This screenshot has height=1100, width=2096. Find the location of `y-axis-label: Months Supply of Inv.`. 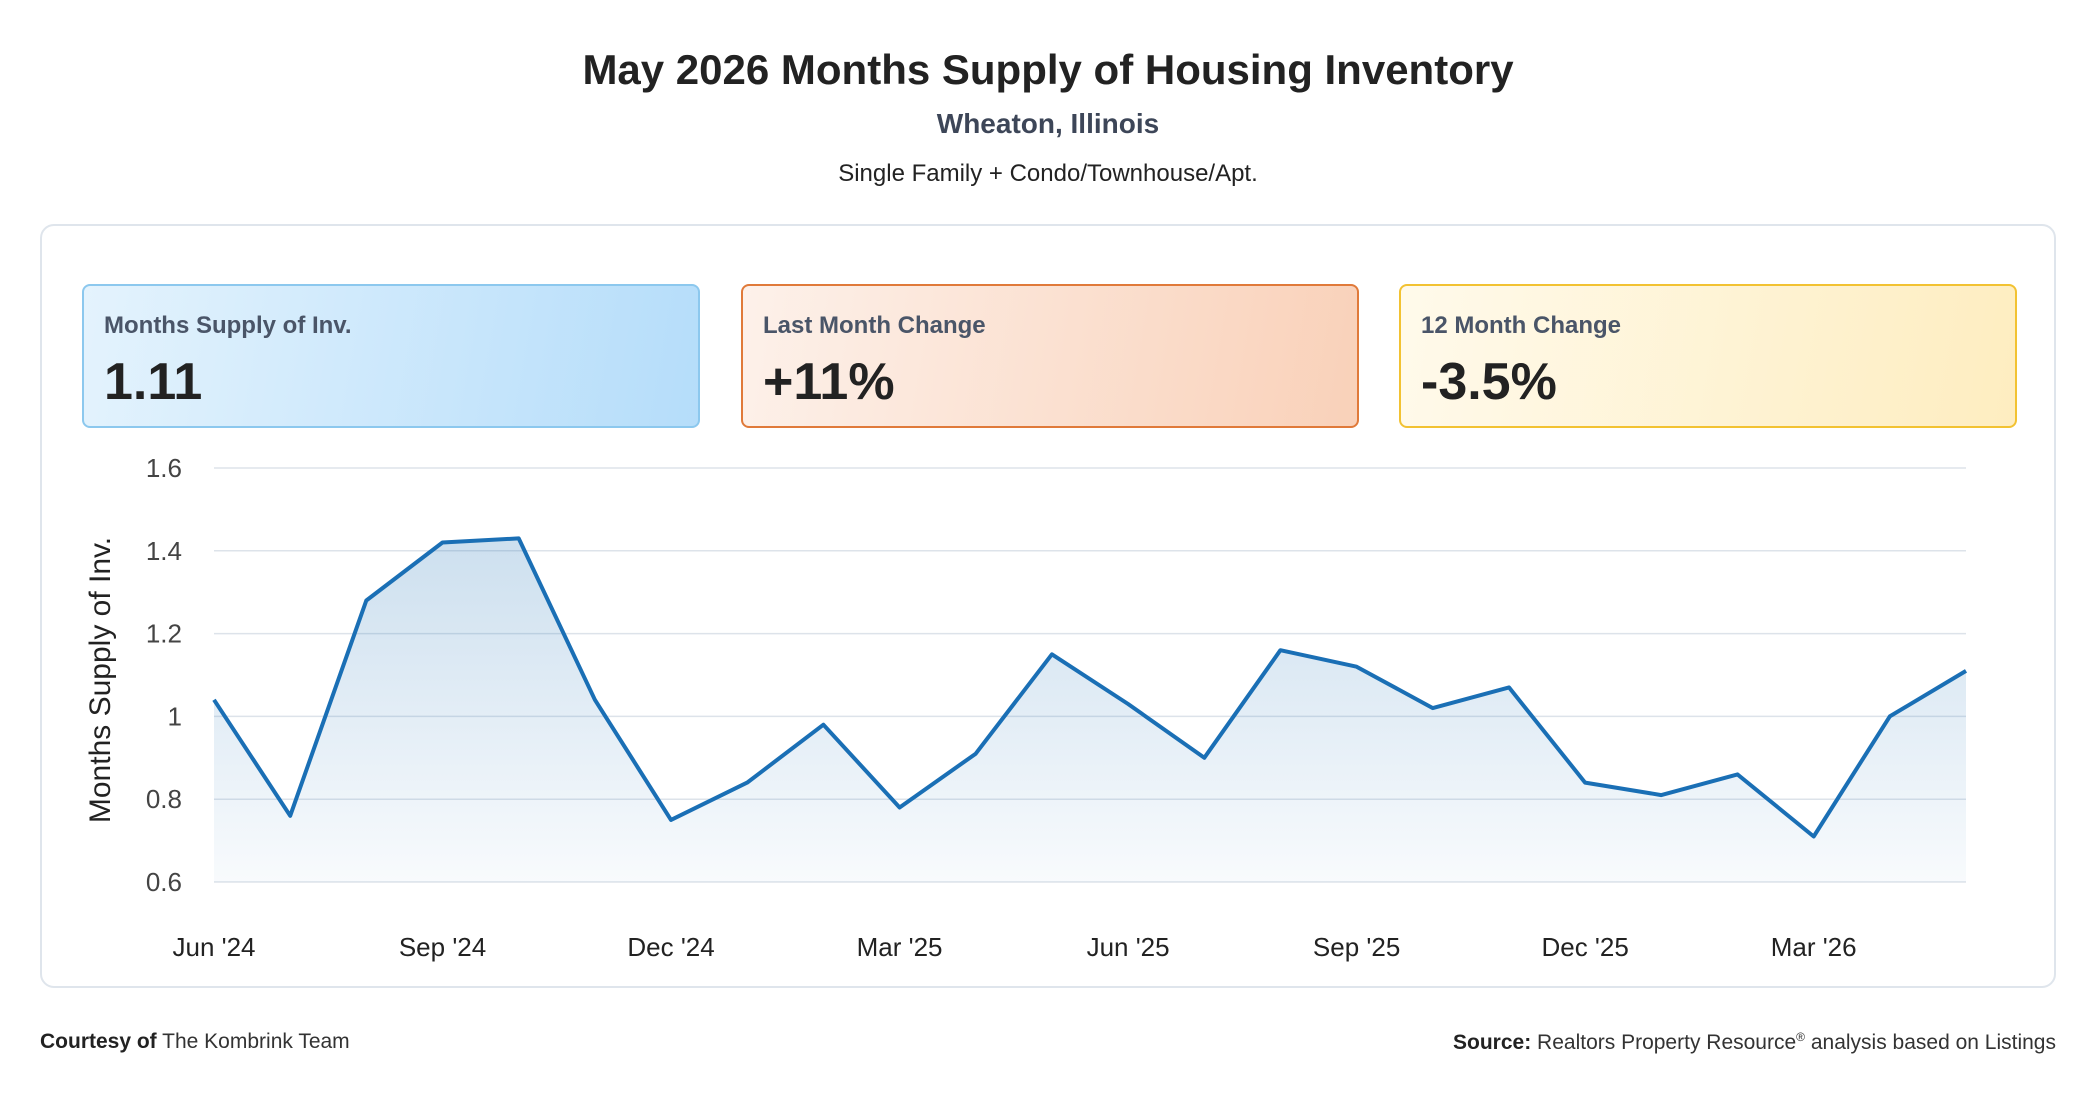

y-axis-label: Months Supply of Inv. is located at coordinates (100, 680).